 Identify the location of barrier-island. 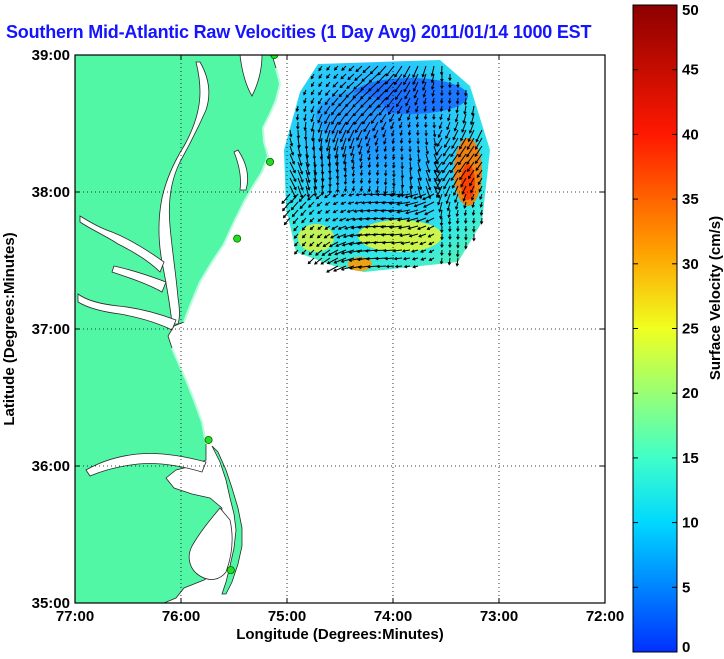
(227, 520).